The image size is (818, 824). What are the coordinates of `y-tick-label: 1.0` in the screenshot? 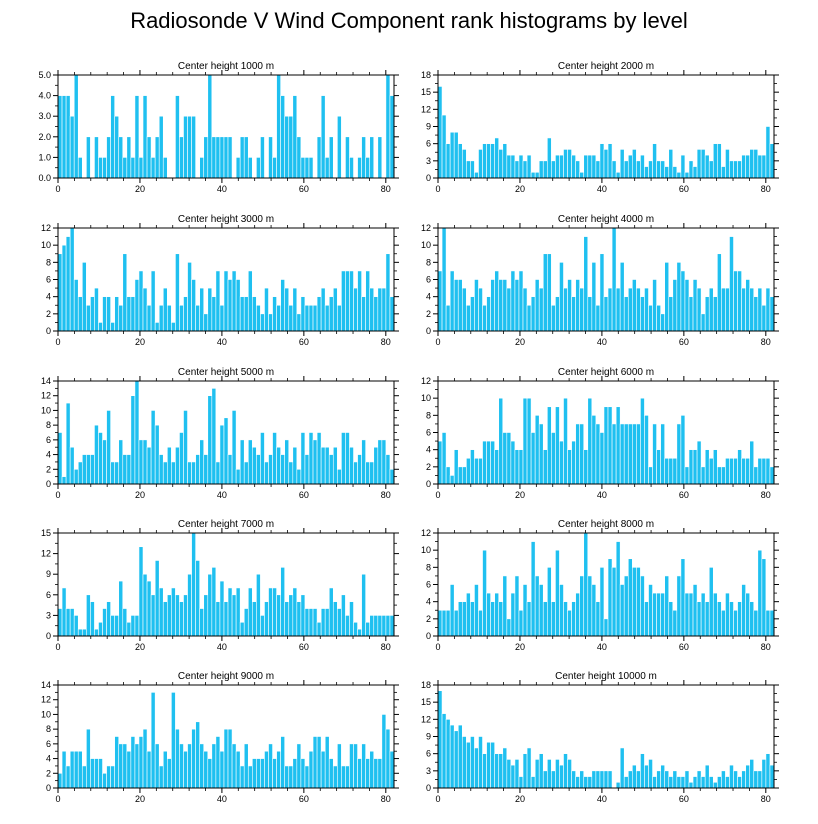 It's located at (44, 157).